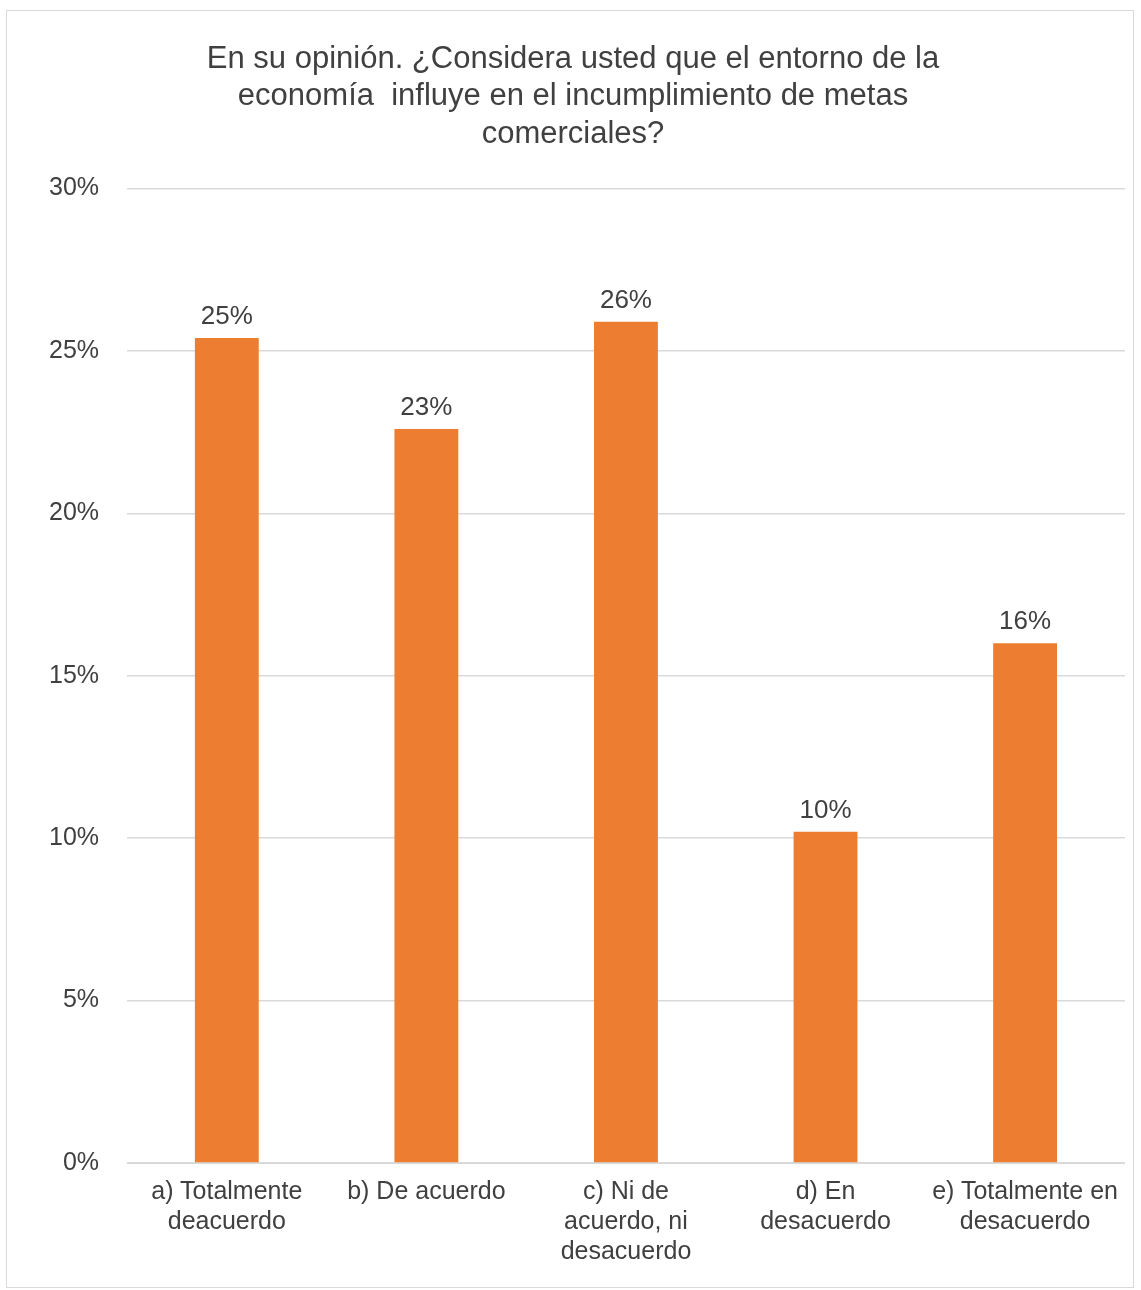 This screenshot has width=1141, height=1290. Describe the element at coordinates (825, 1204) in the screenshot. I see `x-tick-label: d) En desacuerdo` at that location.